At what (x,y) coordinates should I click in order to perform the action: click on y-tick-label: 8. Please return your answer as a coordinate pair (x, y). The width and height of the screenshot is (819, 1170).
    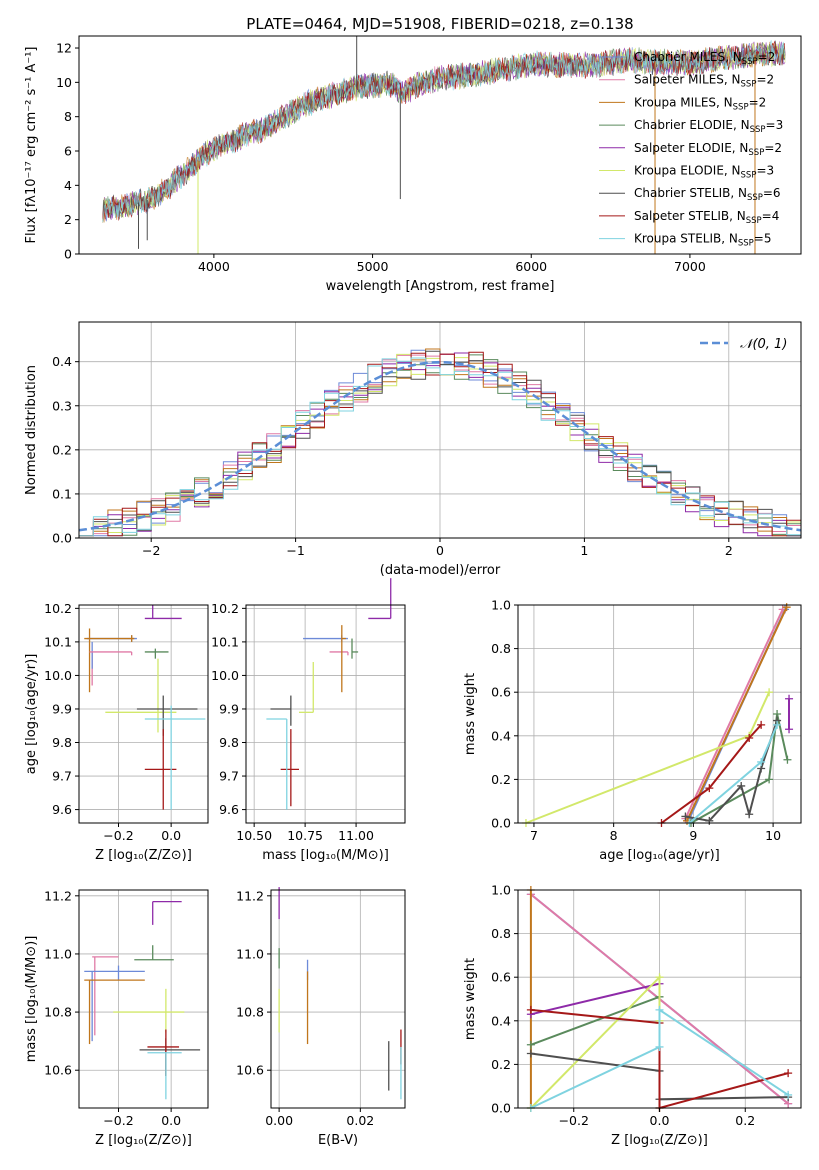
    Looking at the image, I should click on (68, 116).